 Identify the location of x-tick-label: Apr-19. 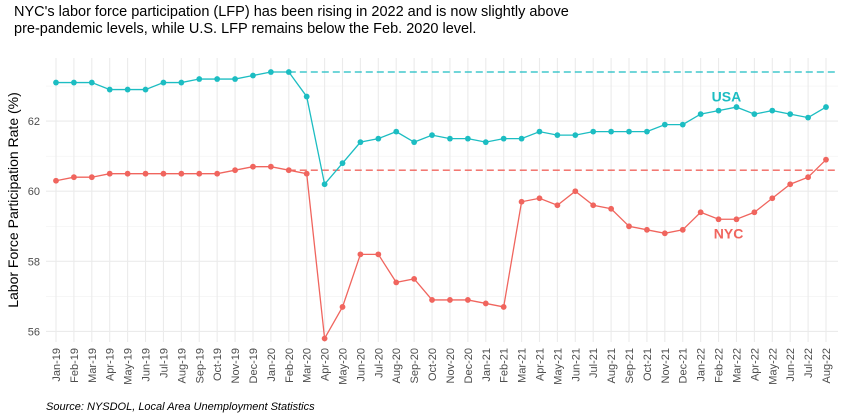
(111, 364).